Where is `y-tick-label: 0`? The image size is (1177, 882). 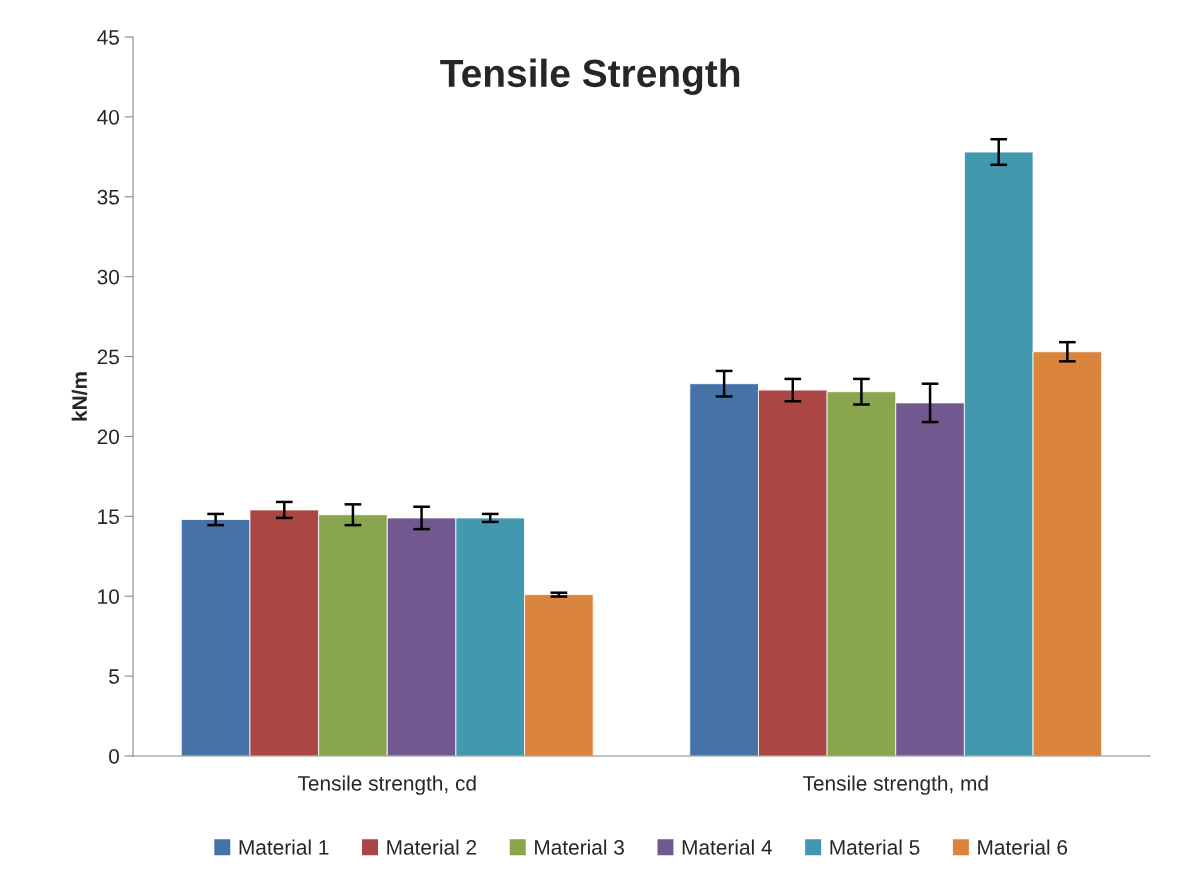 y-tick-label: 0 is located at coordinates (114, 756).